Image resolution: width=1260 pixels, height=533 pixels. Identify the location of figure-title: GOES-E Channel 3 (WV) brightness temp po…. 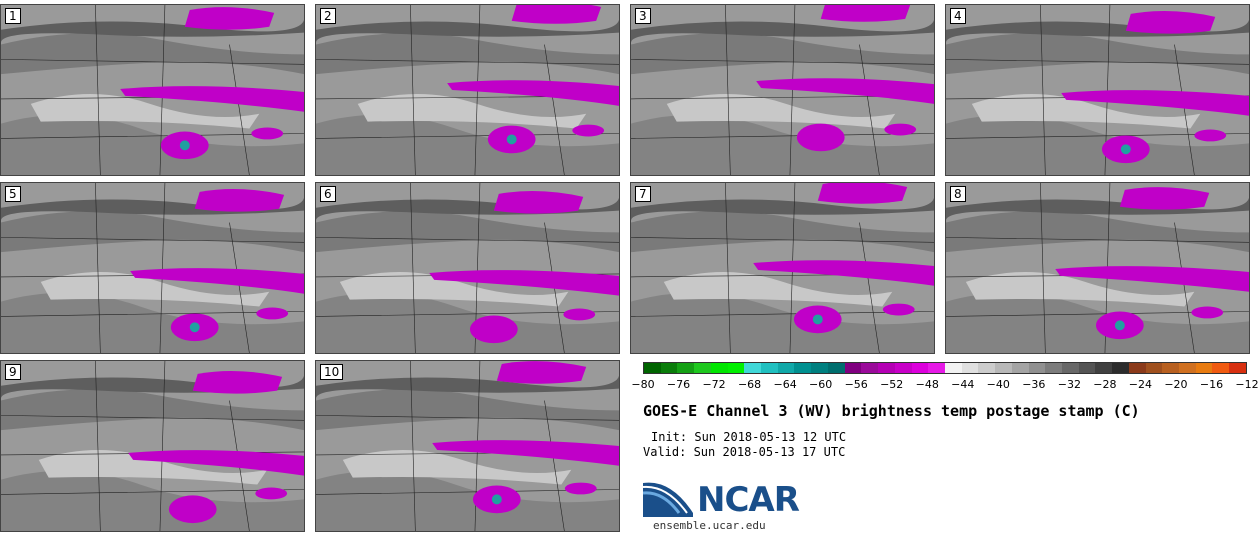
(891, 411).